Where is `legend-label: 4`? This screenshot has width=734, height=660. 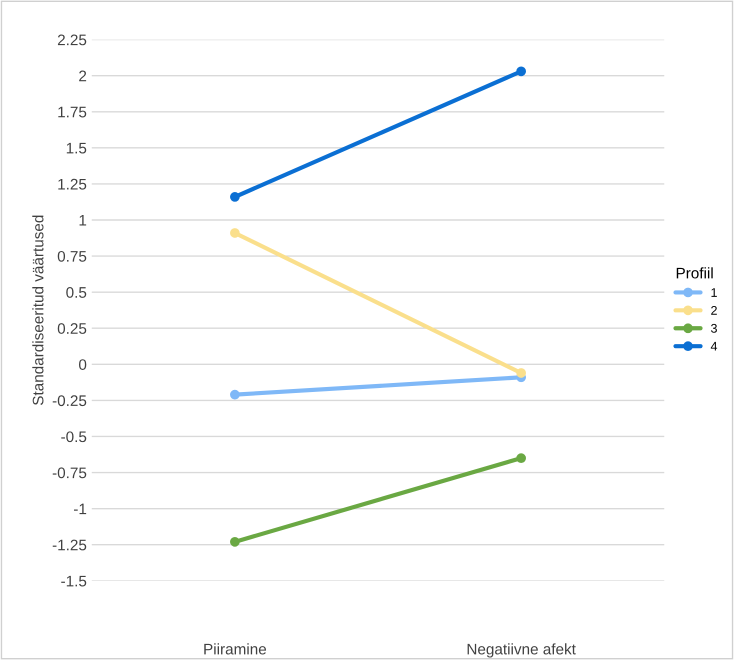 legend-label: 4 is located at coordinates (714, 346).